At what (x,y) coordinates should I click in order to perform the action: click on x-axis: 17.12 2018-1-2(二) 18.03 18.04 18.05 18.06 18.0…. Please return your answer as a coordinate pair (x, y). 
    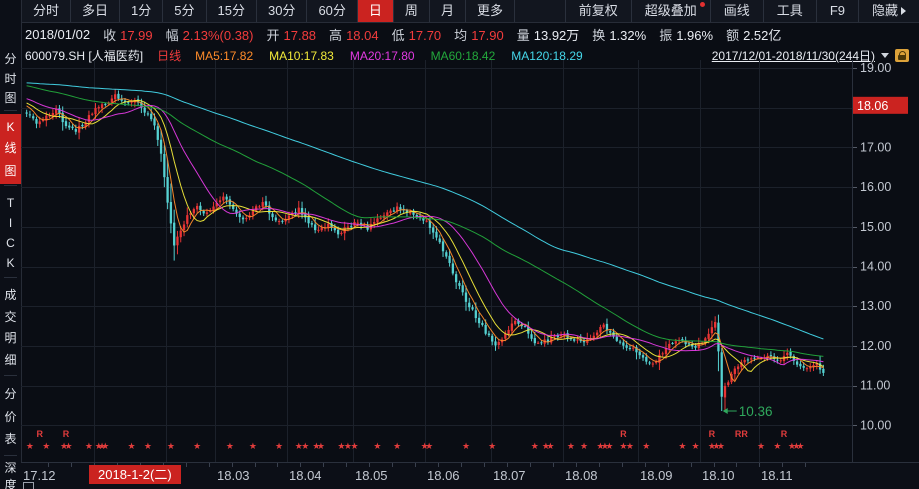
    Looking at the image, I should click on (470, 475).